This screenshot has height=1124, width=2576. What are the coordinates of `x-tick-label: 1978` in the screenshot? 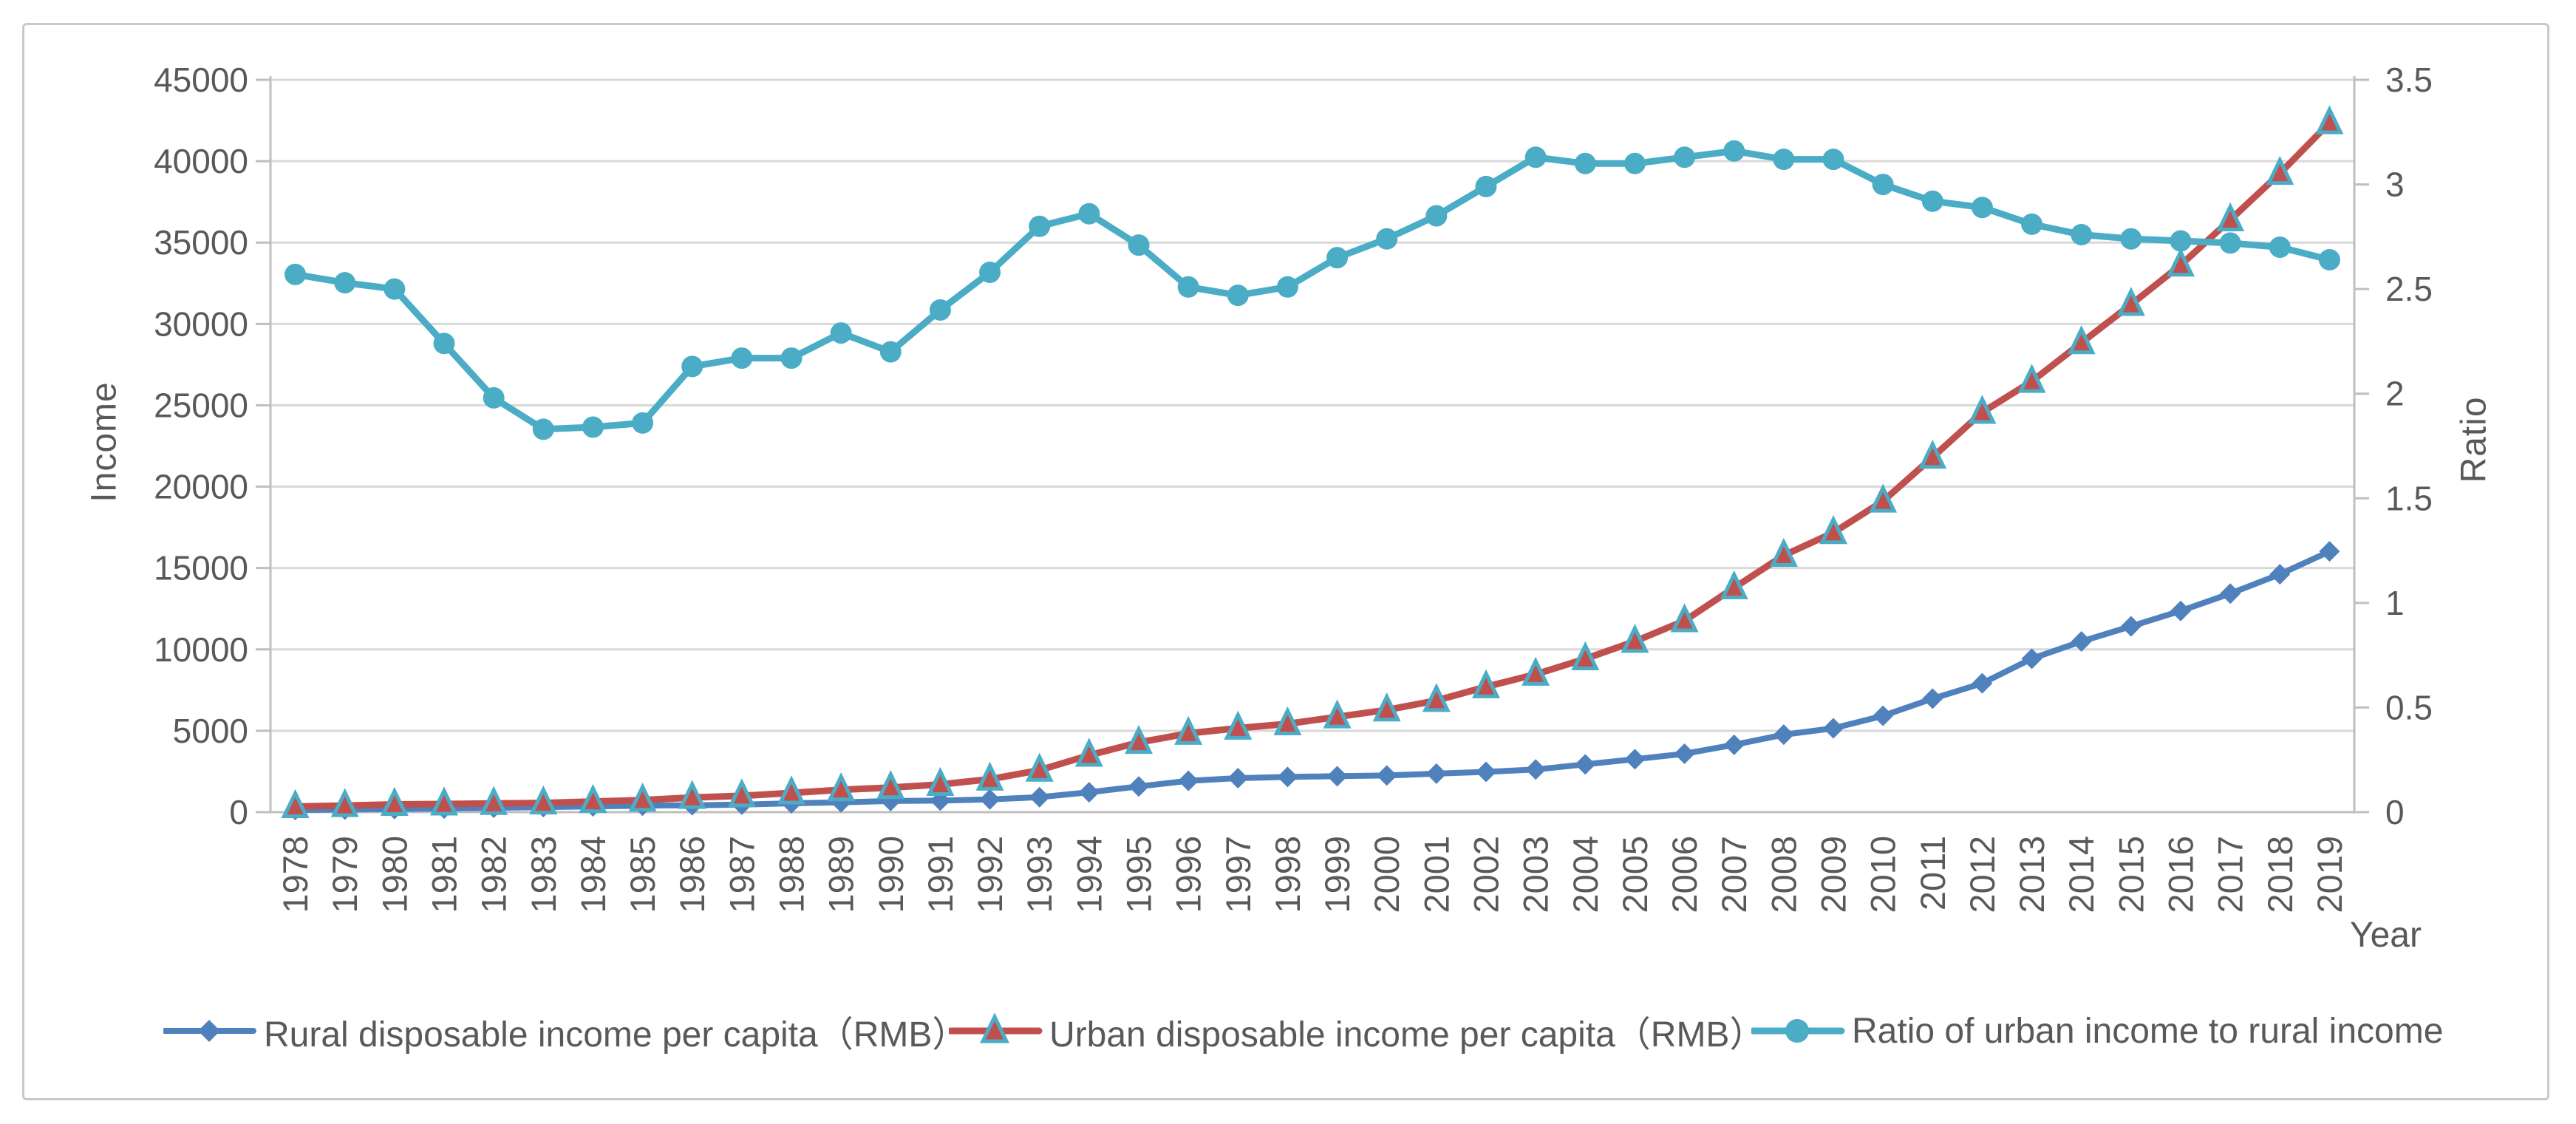 It's located at (295, 874).